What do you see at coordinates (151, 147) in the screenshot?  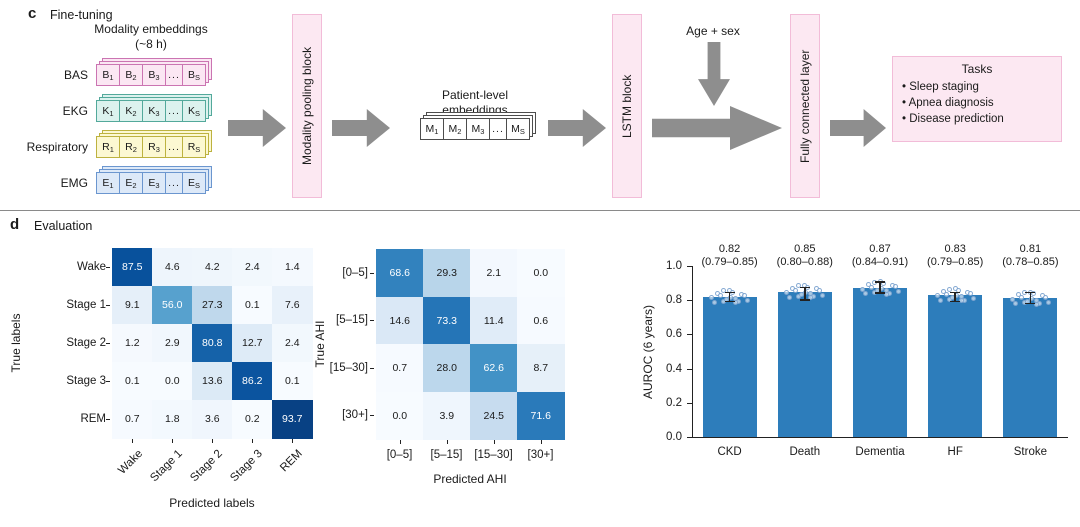 I see `token-strip: R 1 R 2 R 3... R S` at bounding box center [151, 147].